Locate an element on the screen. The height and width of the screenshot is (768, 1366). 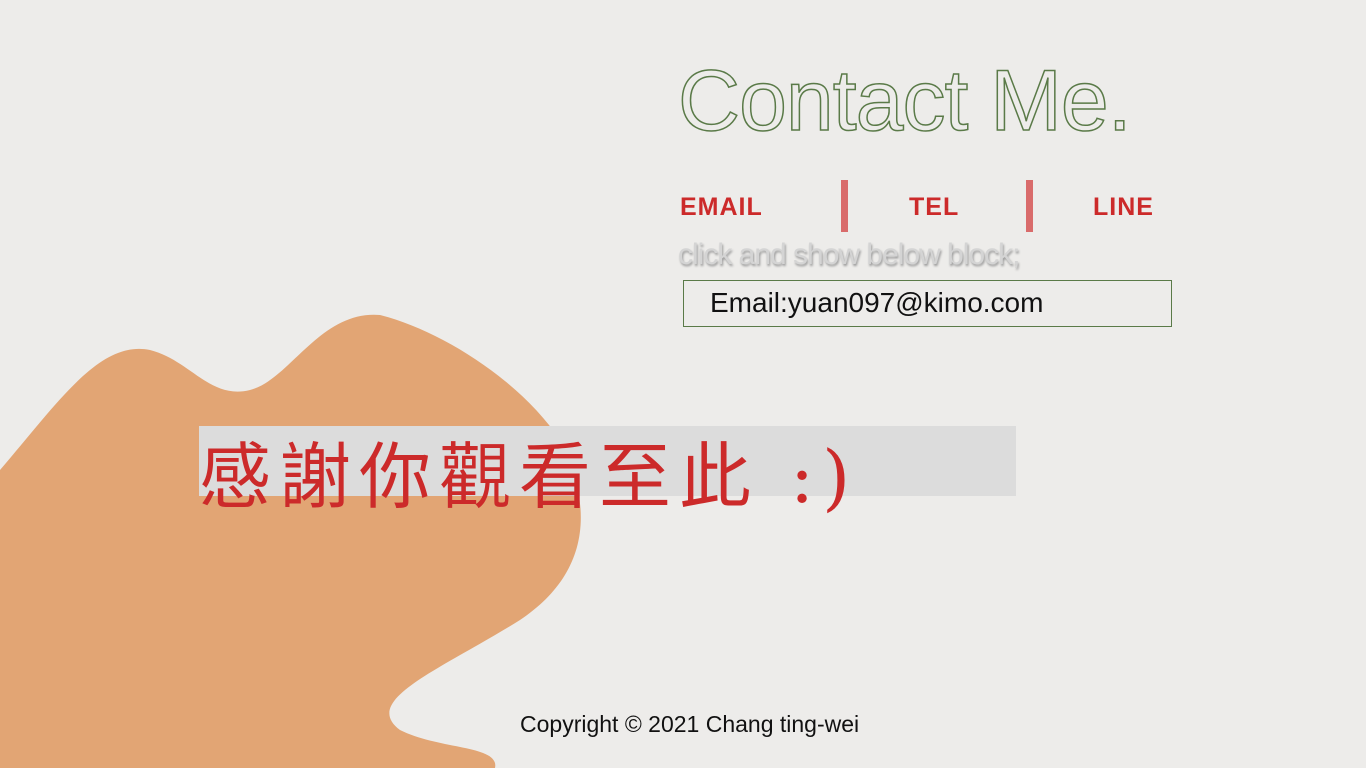
tel-tab: TEL is located at coordinates (934, 207).